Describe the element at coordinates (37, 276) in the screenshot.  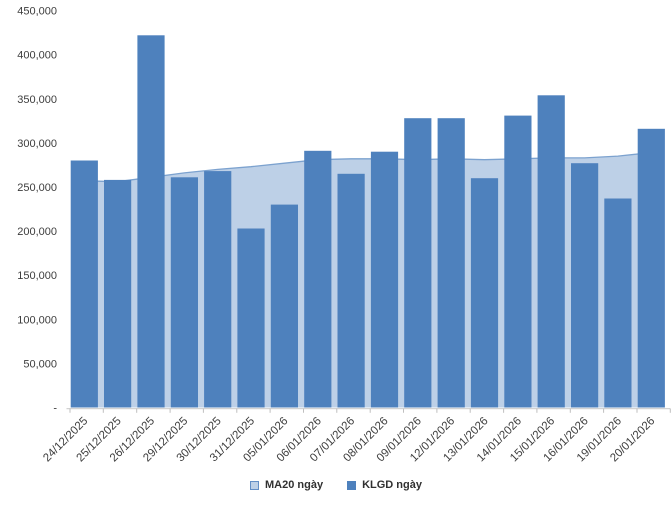
I see `y-tick-label: 150,000` at that location.